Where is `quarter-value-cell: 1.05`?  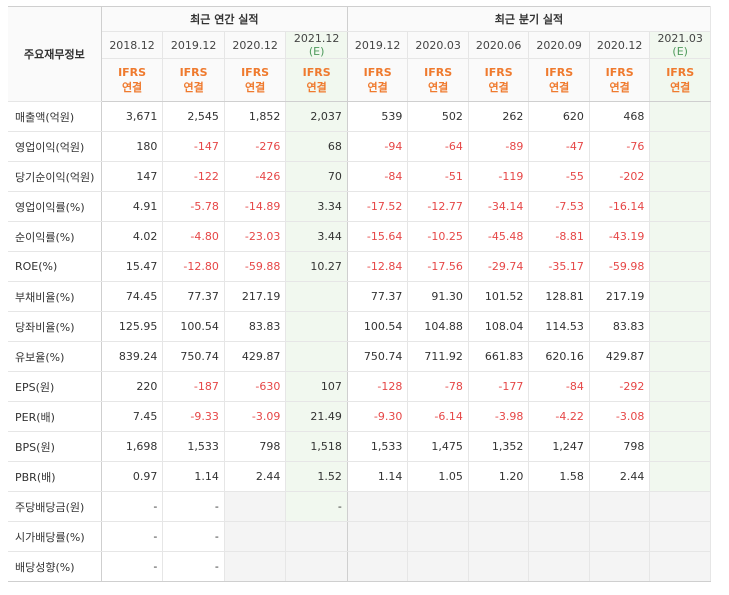
quarter-value-cell: 1.05 is located at coordinates (438, 476).